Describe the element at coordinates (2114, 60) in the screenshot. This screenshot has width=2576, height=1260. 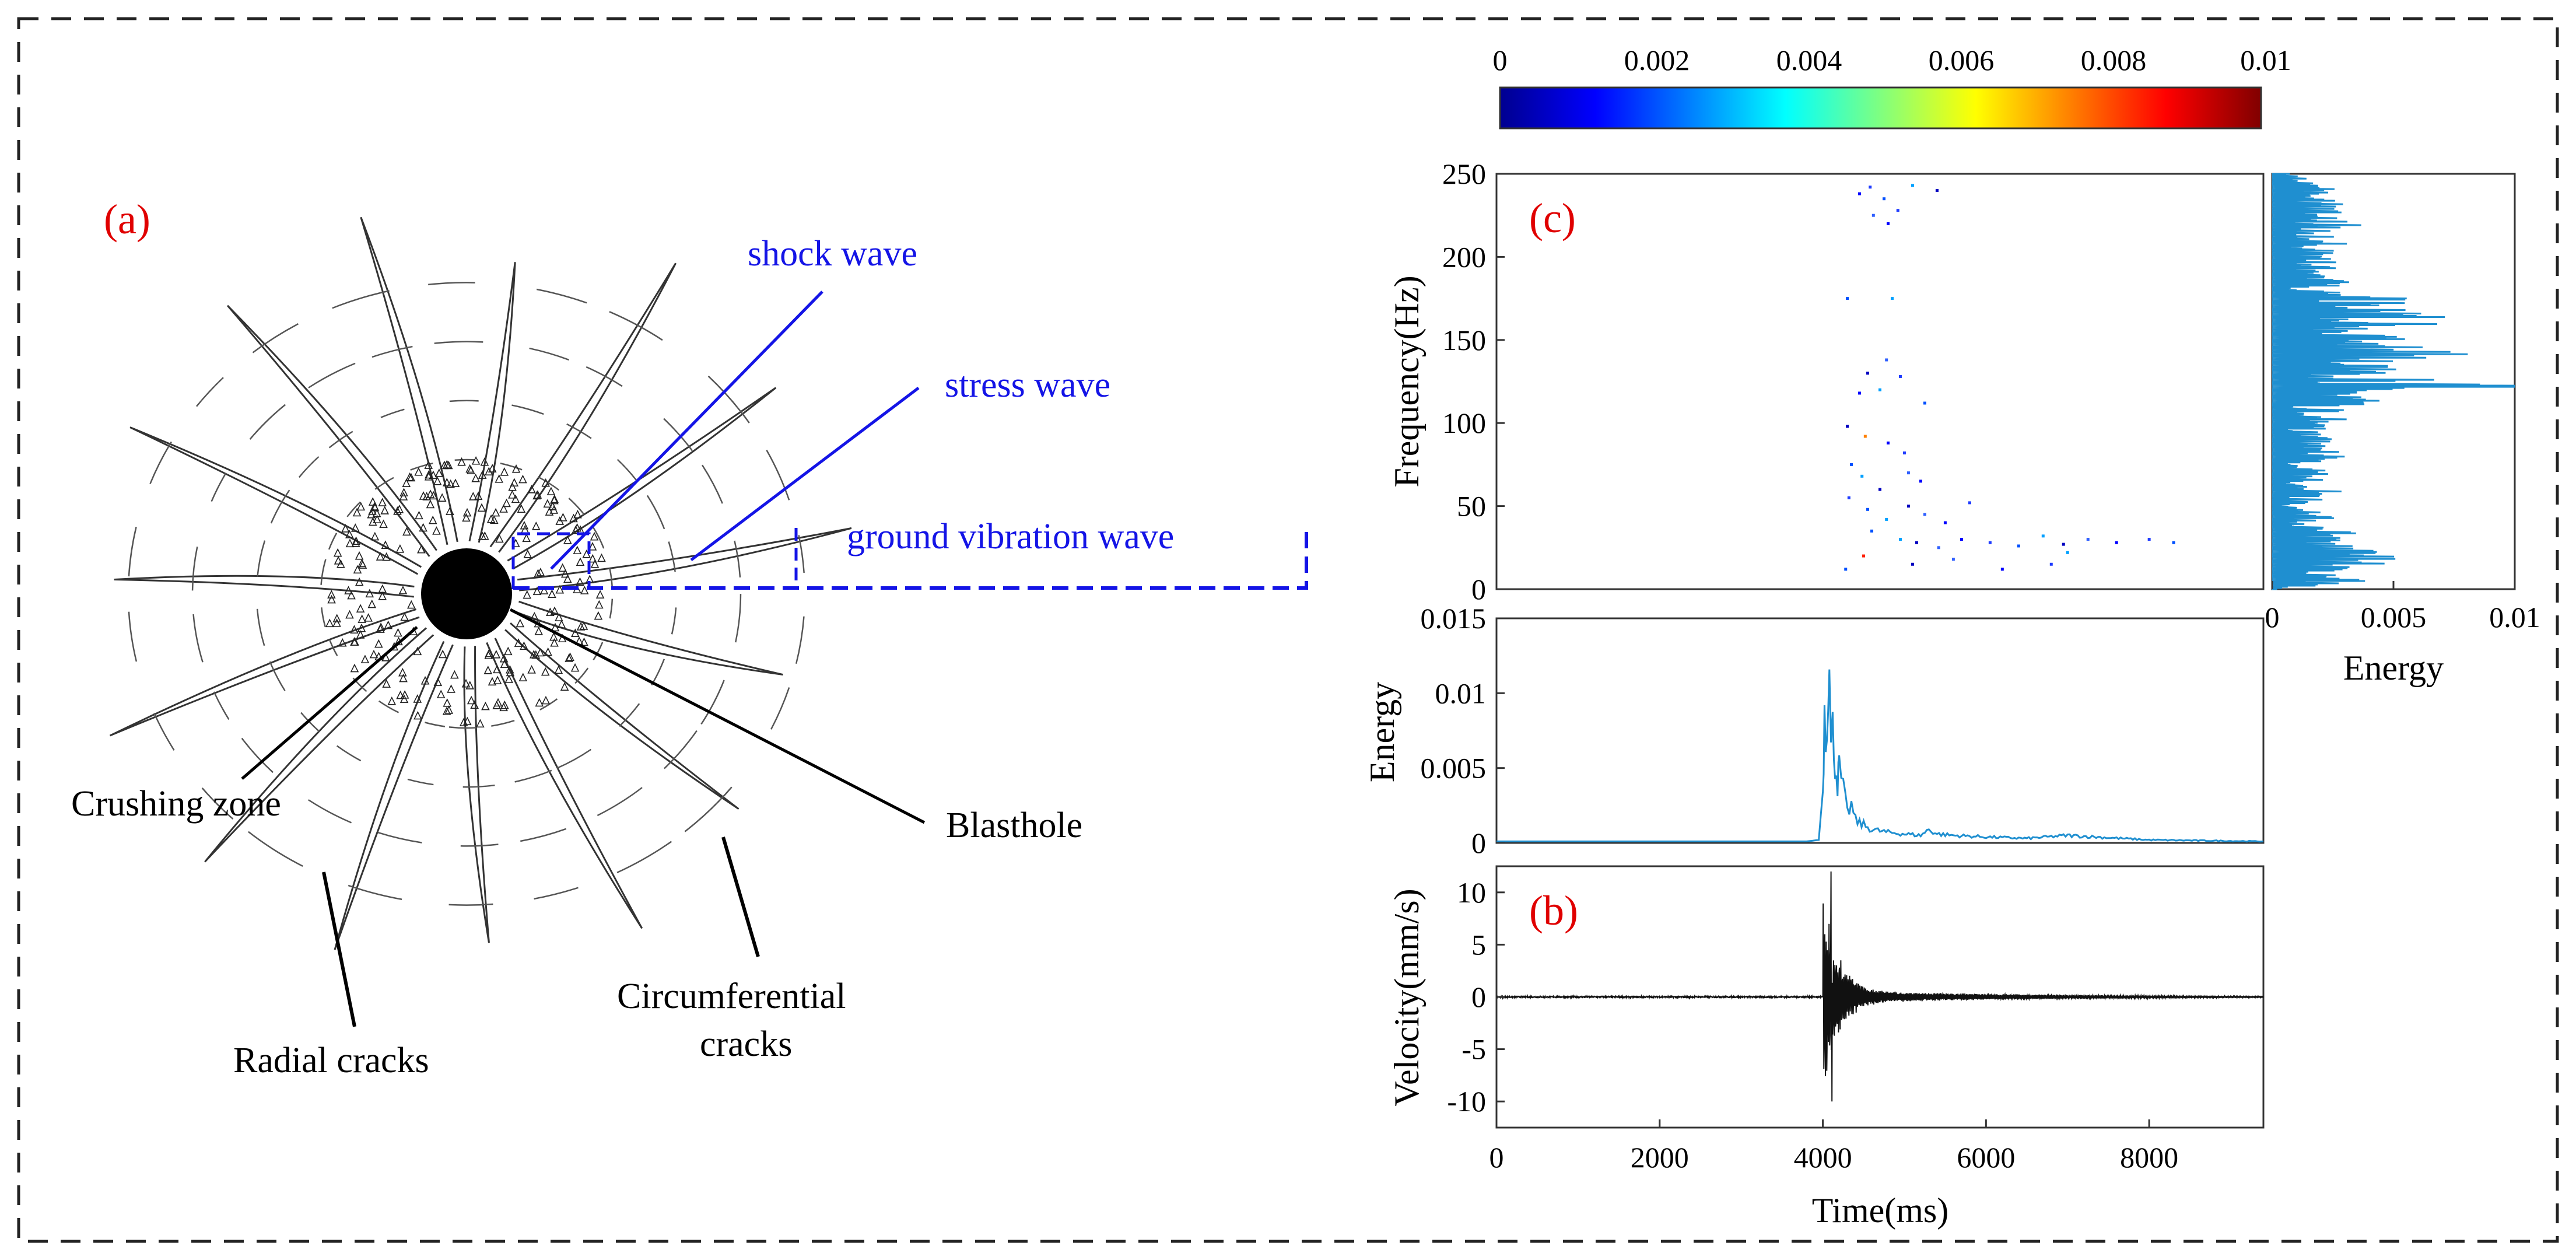
I see `colorbar-tick-label: 0.008` at that location.